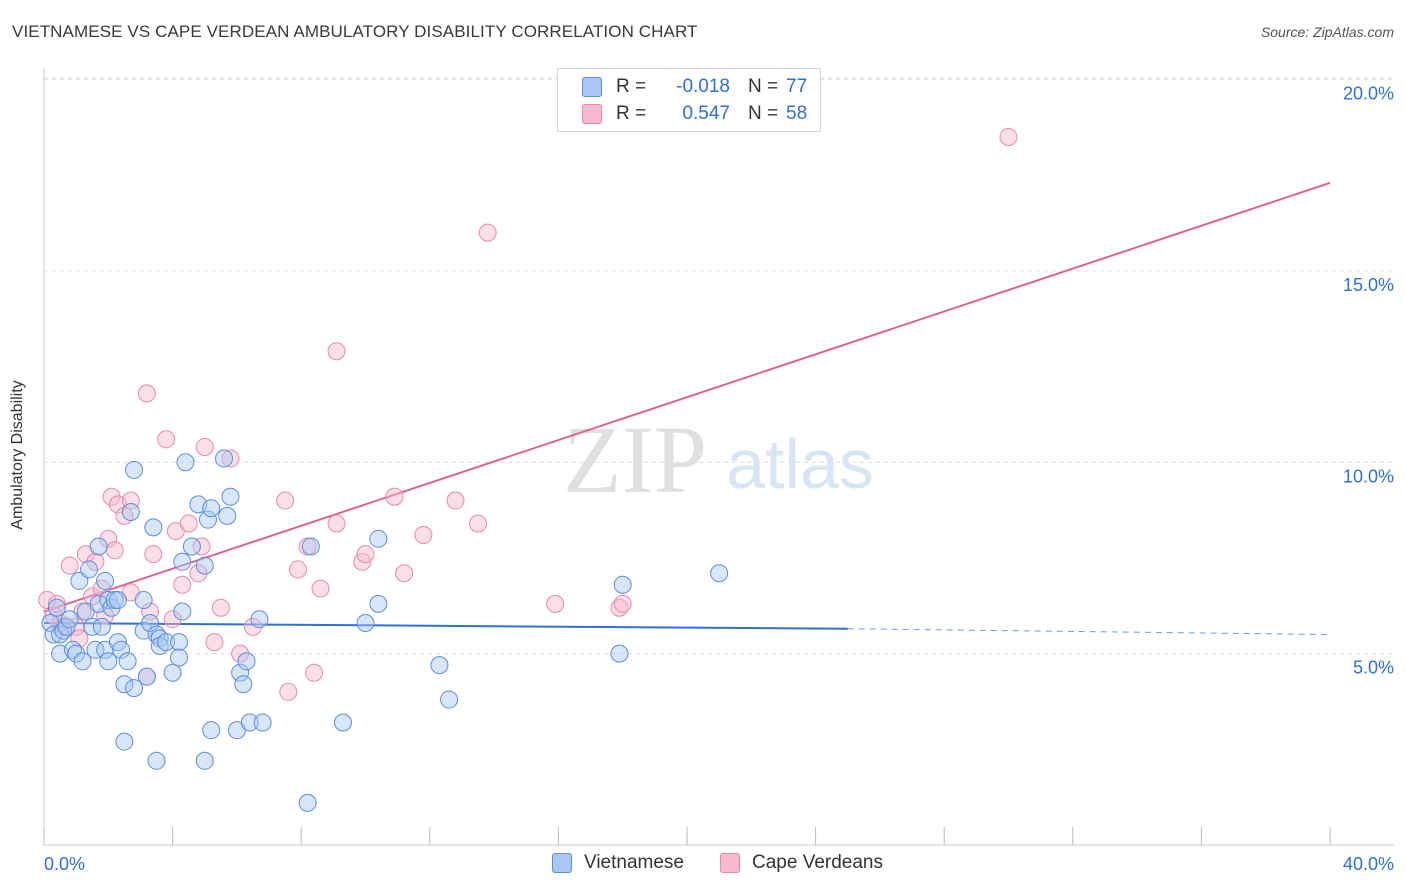 Image resolution: width=1406 pixels, height=892 pixels. Describe the element at coordinates (1368, 476) in the screenshot. I see `y-tick-label: 10.0%` at that location.